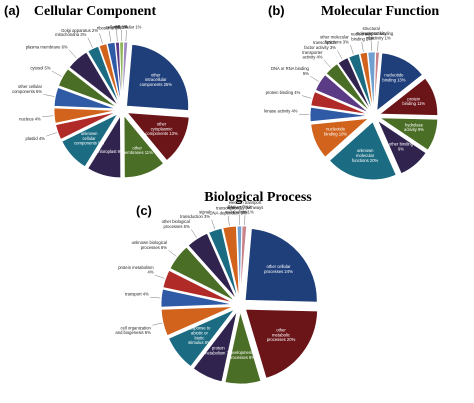 Image resolution: width=474 pixels, height=403 pixels. What do you see at coordinates (231, 262) in the screenshot?
I see `pie-slice-transcription-dna-dependent` at bounding box center [231, 262].